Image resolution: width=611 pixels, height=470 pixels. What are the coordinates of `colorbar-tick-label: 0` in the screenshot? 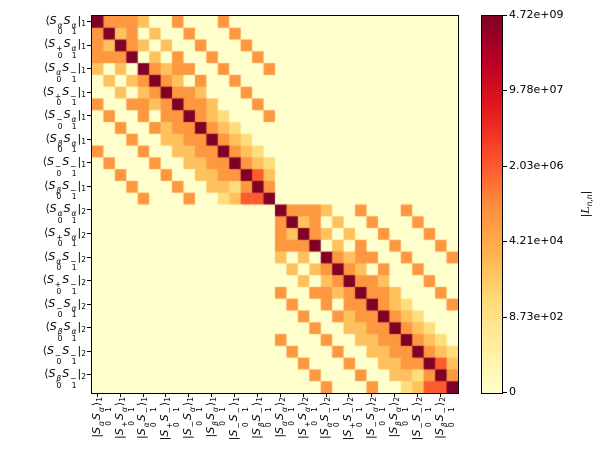 It's located at (512, 391).